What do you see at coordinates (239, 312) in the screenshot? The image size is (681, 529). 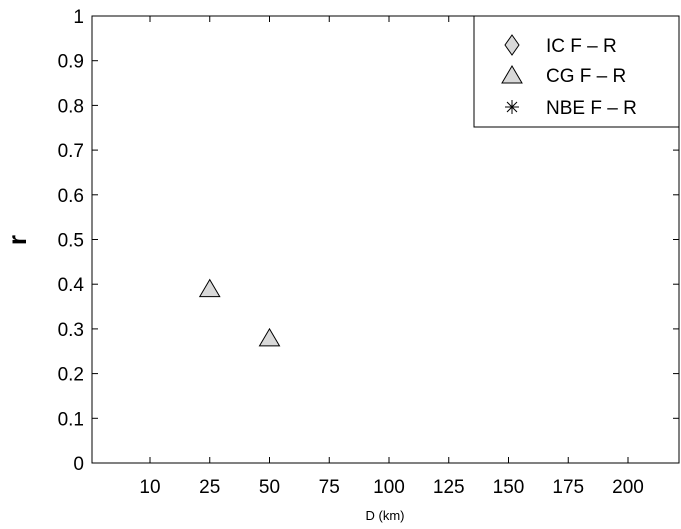 I see `data-points` at bounding box center [239, 312].